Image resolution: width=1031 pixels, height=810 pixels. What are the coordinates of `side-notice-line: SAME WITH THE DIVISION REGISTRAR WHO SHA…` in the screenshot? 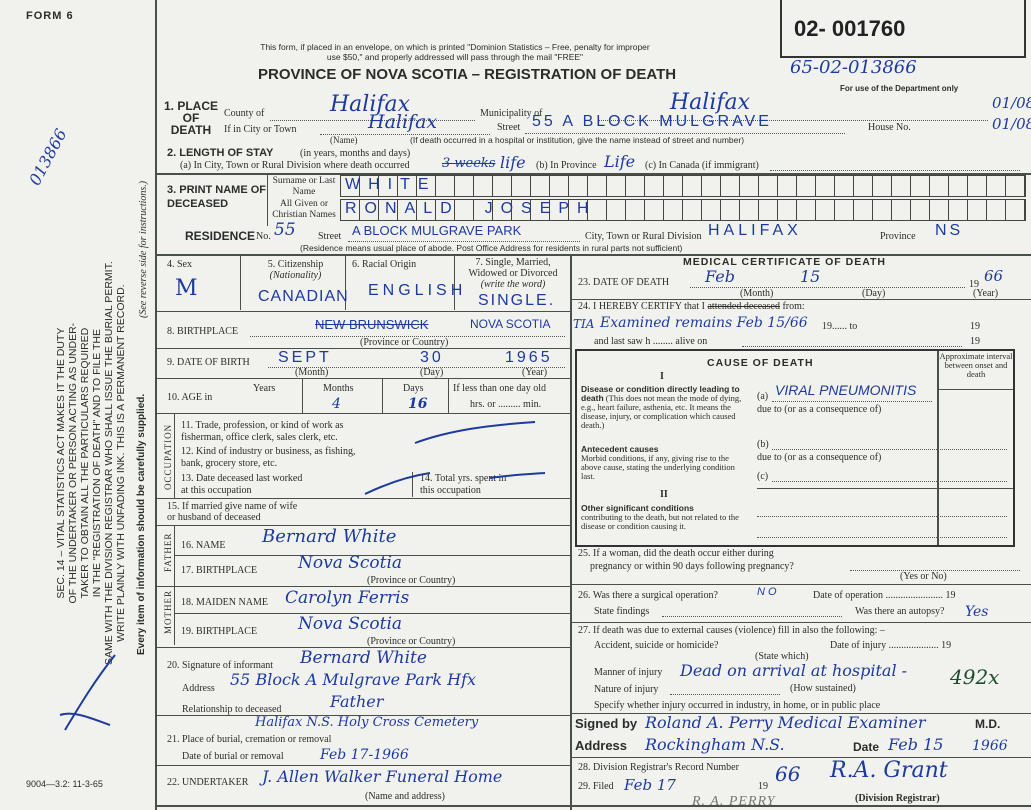 It's located at (109, 463).